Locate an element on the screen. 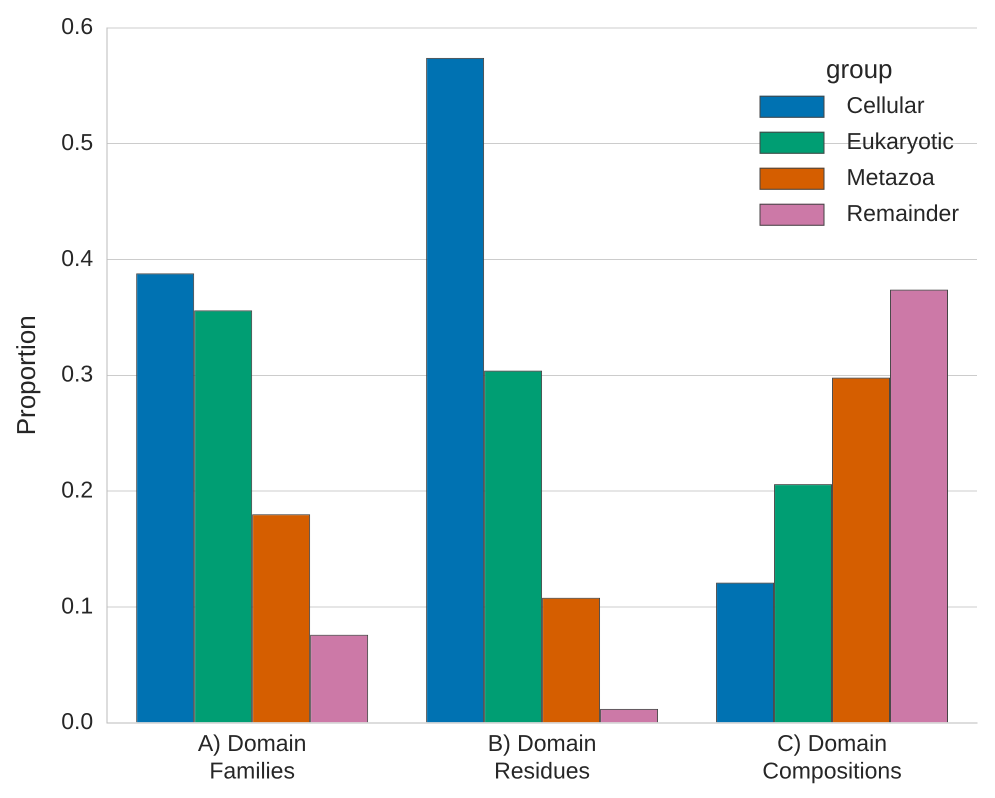 The height and width of the screenshot is (798, 995). legend-label: Eukaryotic is located at coordinates (900, 141).